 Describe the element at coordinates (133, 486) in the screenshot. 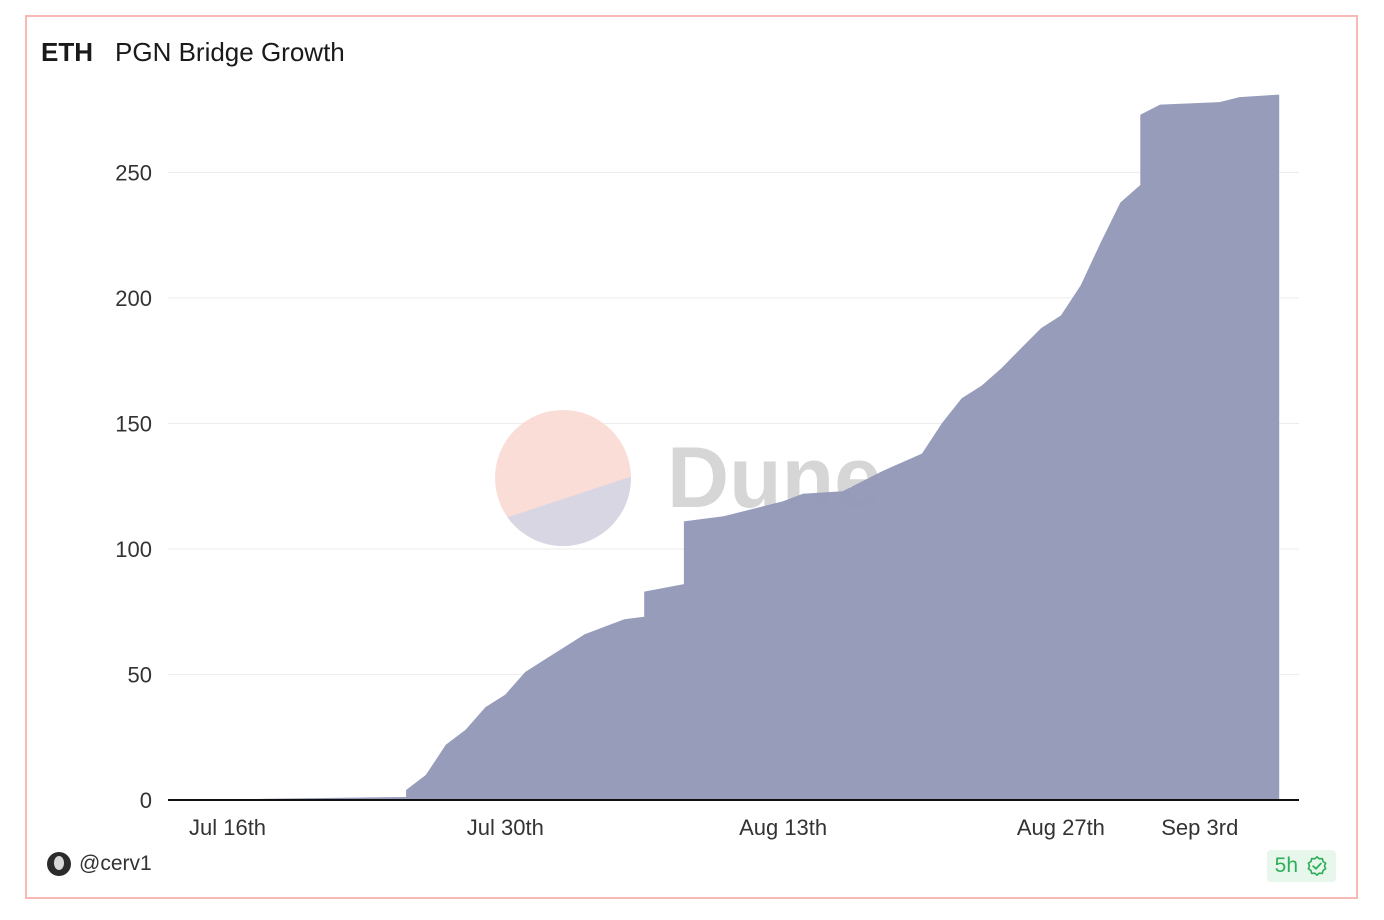

I see `y-axis: 0 50 100 150 200 250` at that location.